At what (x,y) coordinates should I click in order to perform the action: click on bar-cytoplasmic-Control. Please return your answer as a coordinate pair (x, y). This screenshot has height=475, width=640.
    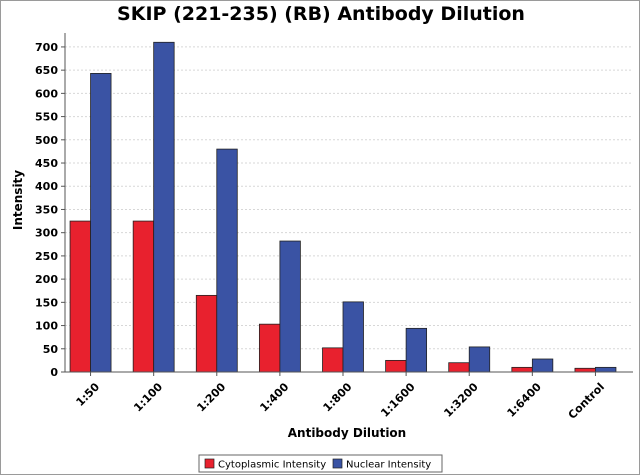
    Looking at the image, I should click on (585, 370).